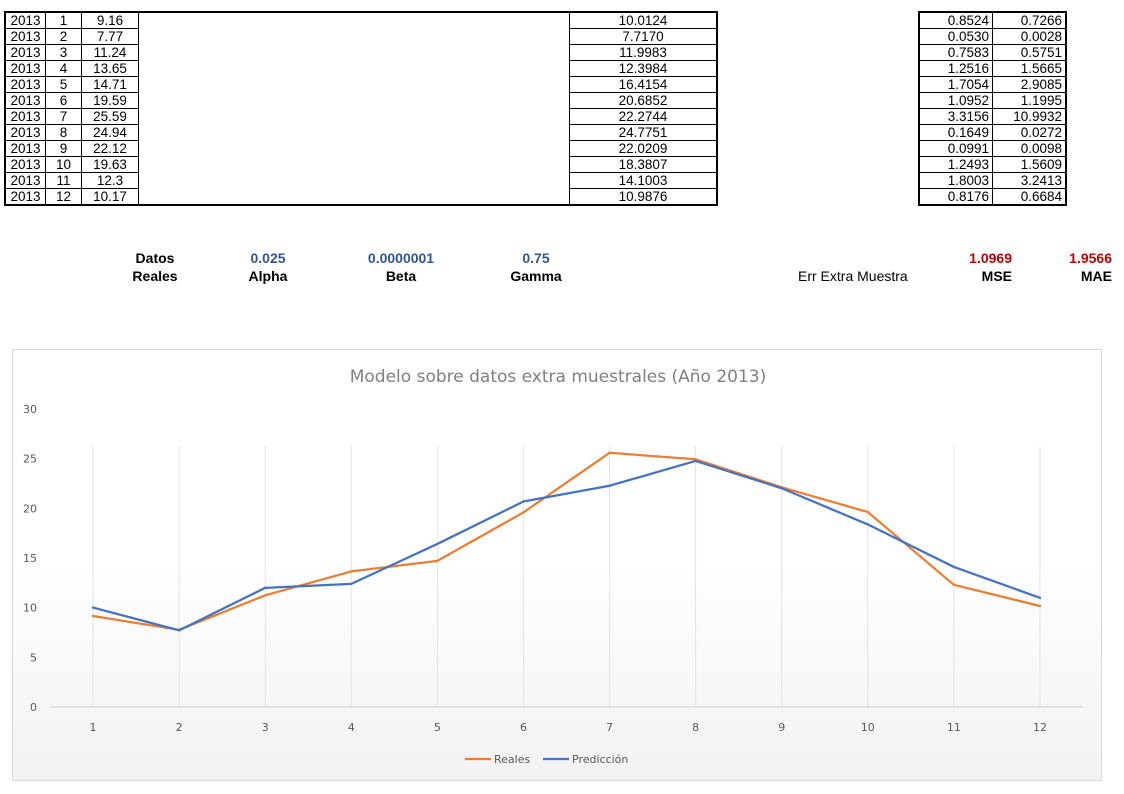 The image size is (1124, 794). Describe the element at coordinates (361, 180) in the screenshot. I see `table-row: 2013 11 12.3 14.1003` at that location.